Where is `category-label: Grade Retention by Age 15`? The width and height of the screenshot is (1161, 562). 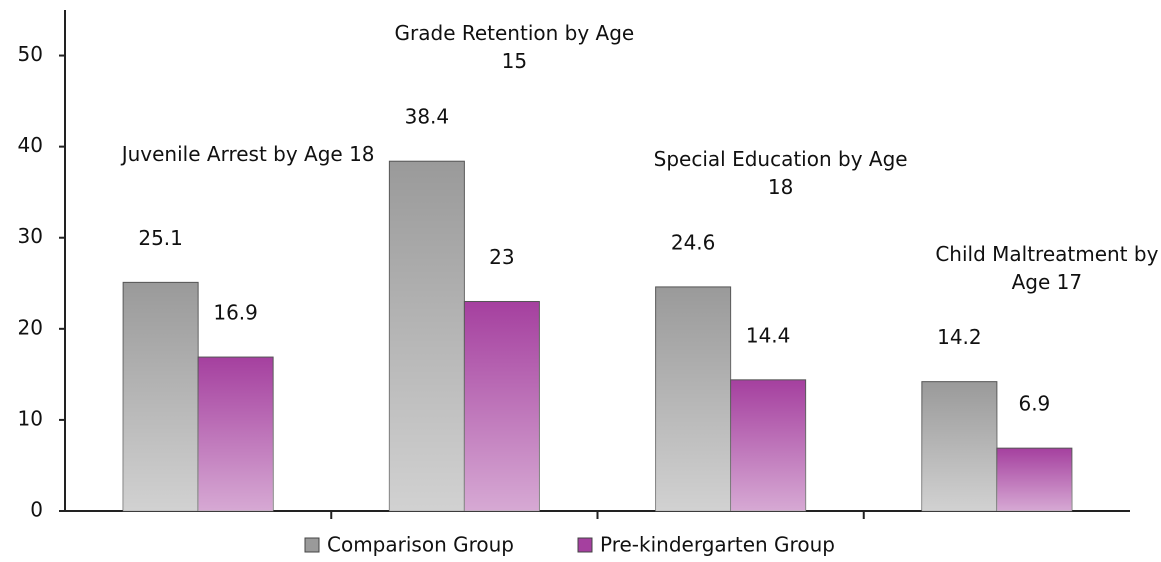
category-label: Grade Retention by Age 15 is located at coordinates (514, 47).